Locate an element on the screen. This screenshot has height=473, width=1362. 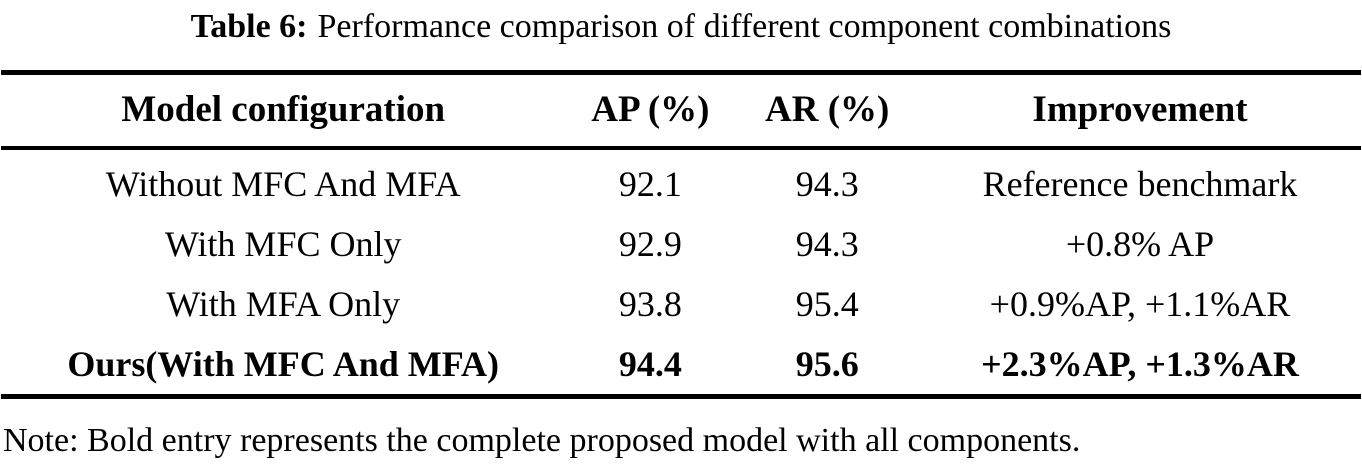
table-row: With MFC Only 92.9 94.3 +0.8% AP is located at coordinates (681, 244).